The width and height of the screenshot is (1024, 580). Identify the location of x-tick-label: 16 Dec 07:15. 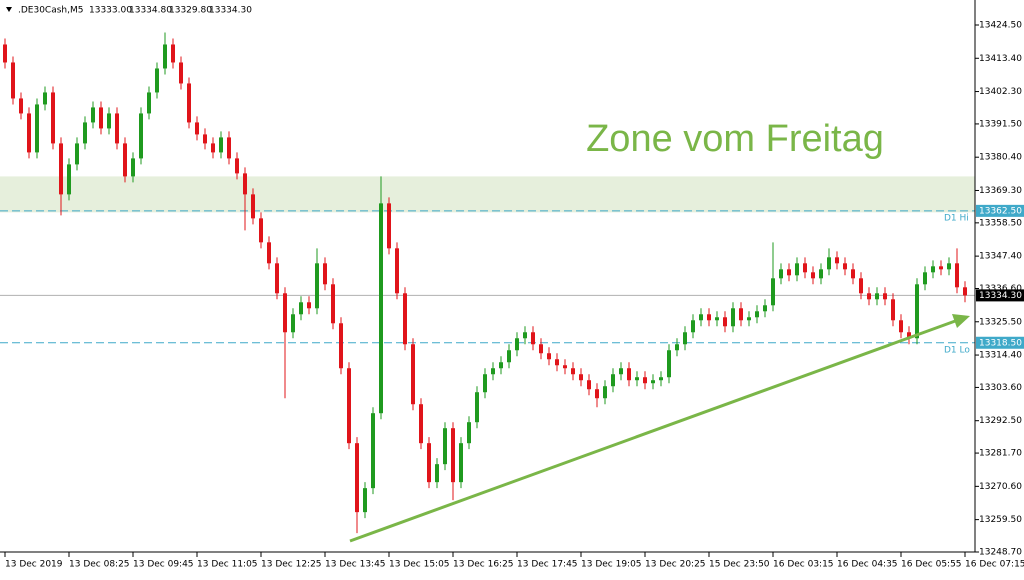
(994, 565).